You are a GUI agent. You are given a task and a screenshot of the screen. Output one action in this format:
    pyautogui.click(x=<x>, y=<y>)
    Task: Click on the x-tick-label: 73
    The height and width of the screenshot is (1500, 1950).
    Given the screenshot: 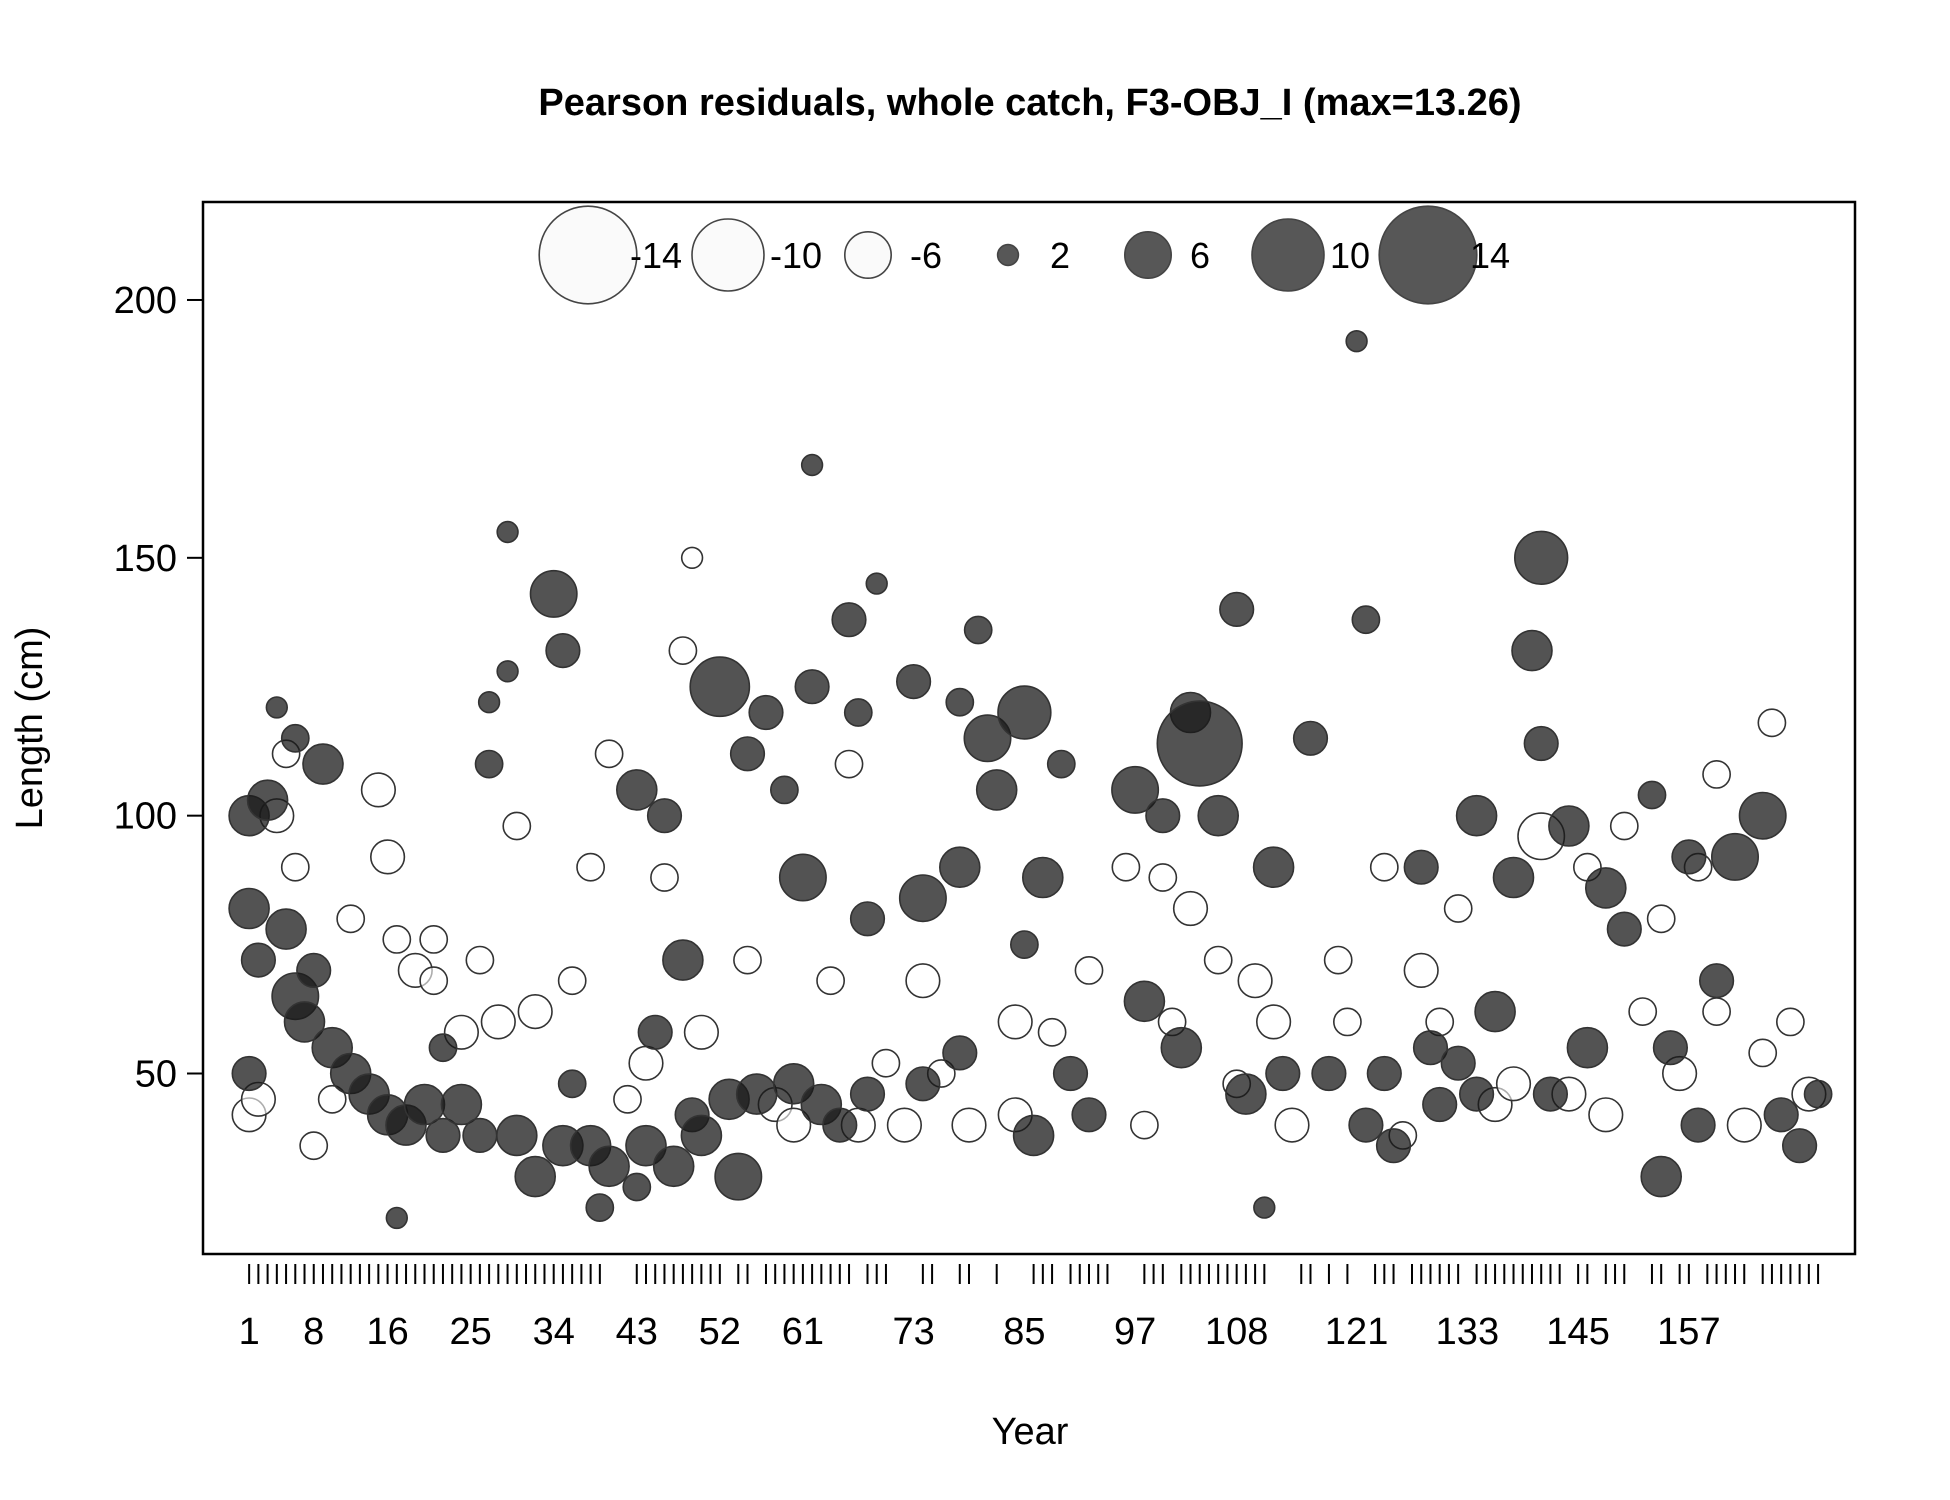 What is the action you would take?
    pyautogui.click(x=913, y=1332)
    